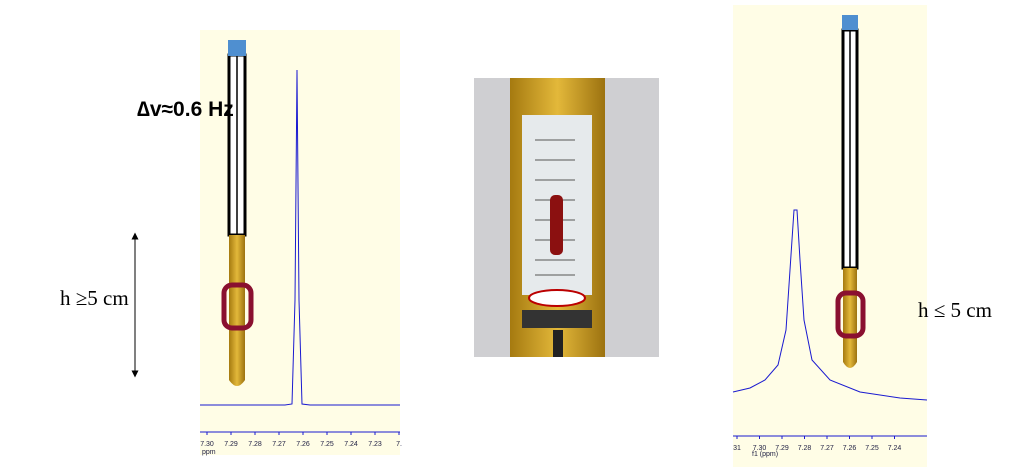 Image resolution: width=1028 pixels, height=472 pixels. I want to click on linewidth-label: ∆v≈0.6 Hz, so click(185, 109).